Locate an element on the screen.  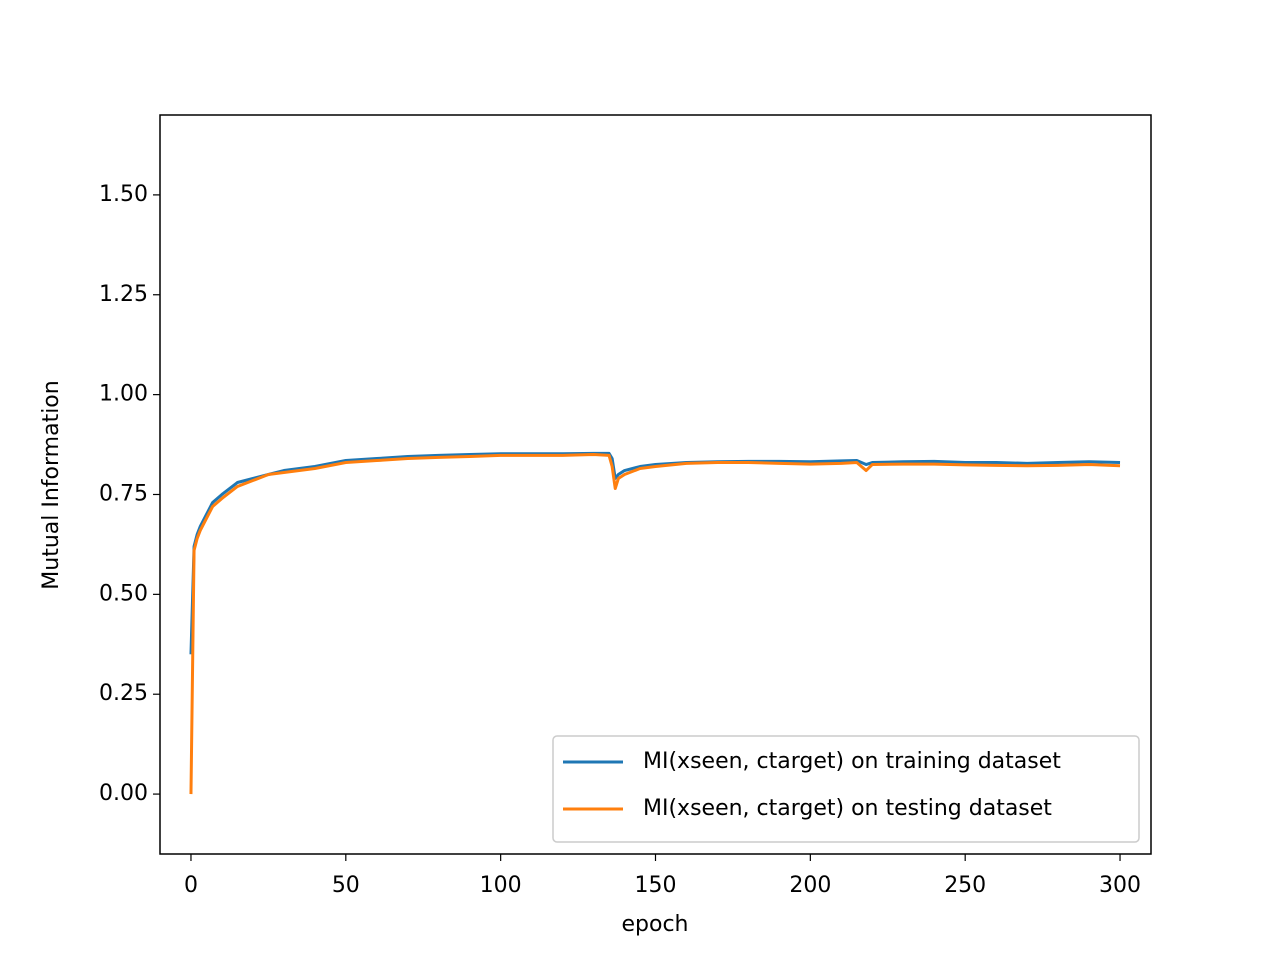
legend-label: MI(xseen, ctarget) on testing dataset is located at coordinates (847, 808).